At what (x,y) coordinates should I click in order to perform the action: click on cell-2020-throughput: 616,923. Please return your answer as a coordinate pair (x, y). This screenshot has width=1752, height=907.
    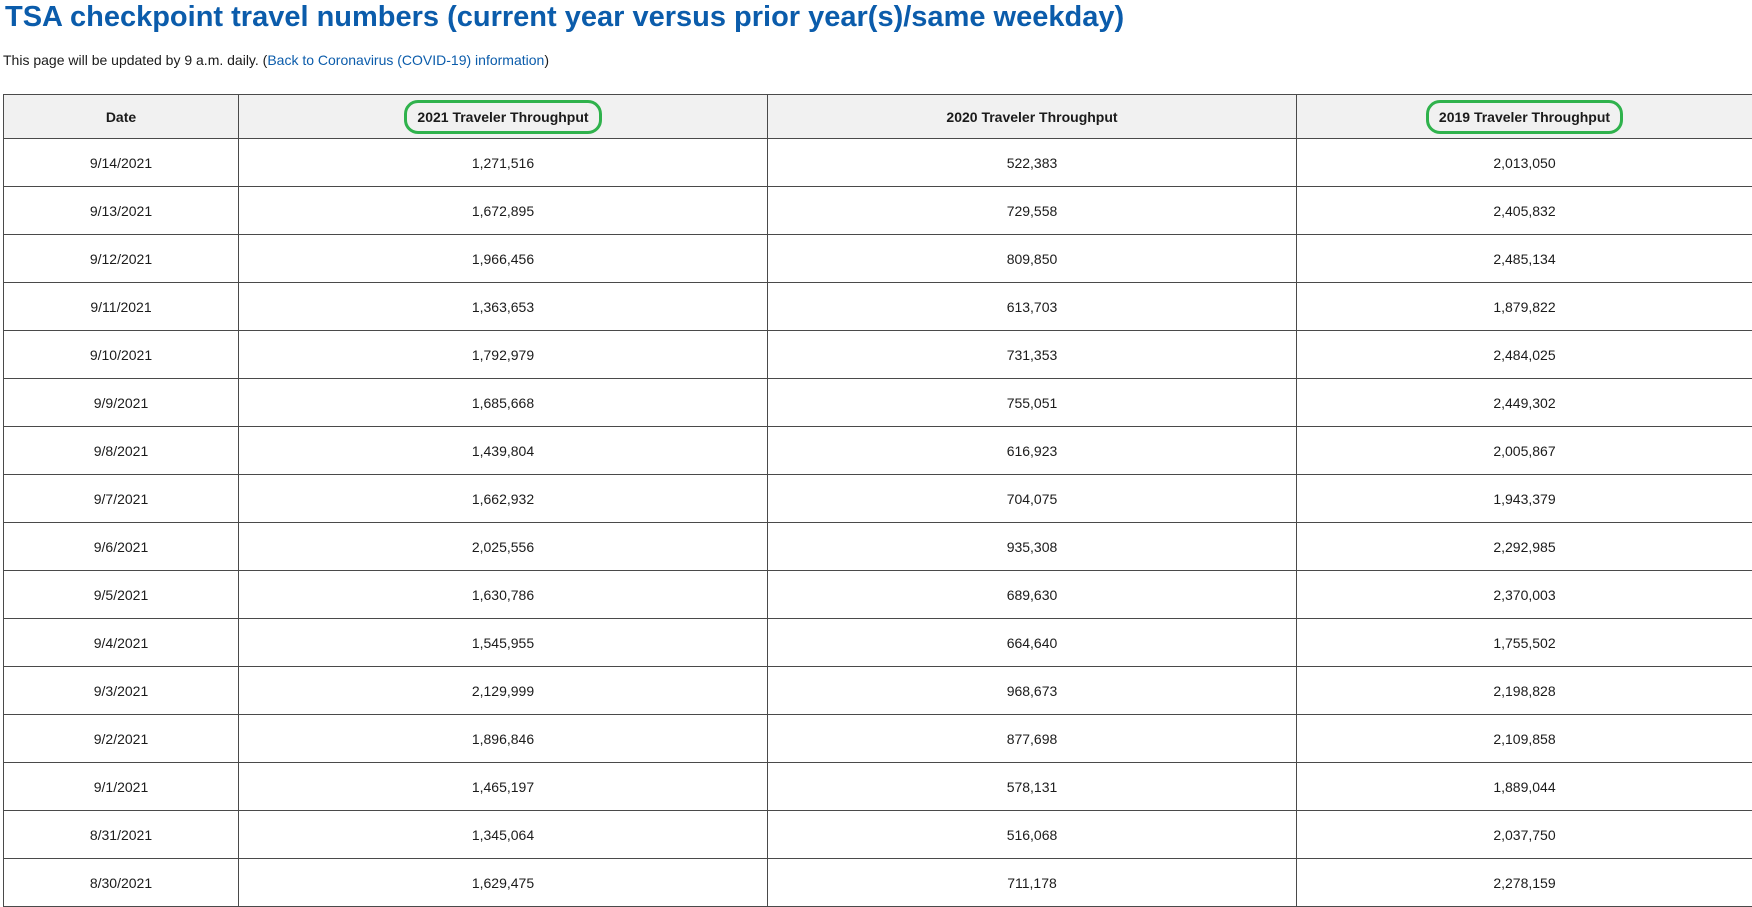
    Looking at the image, I should click on (1032, 451).